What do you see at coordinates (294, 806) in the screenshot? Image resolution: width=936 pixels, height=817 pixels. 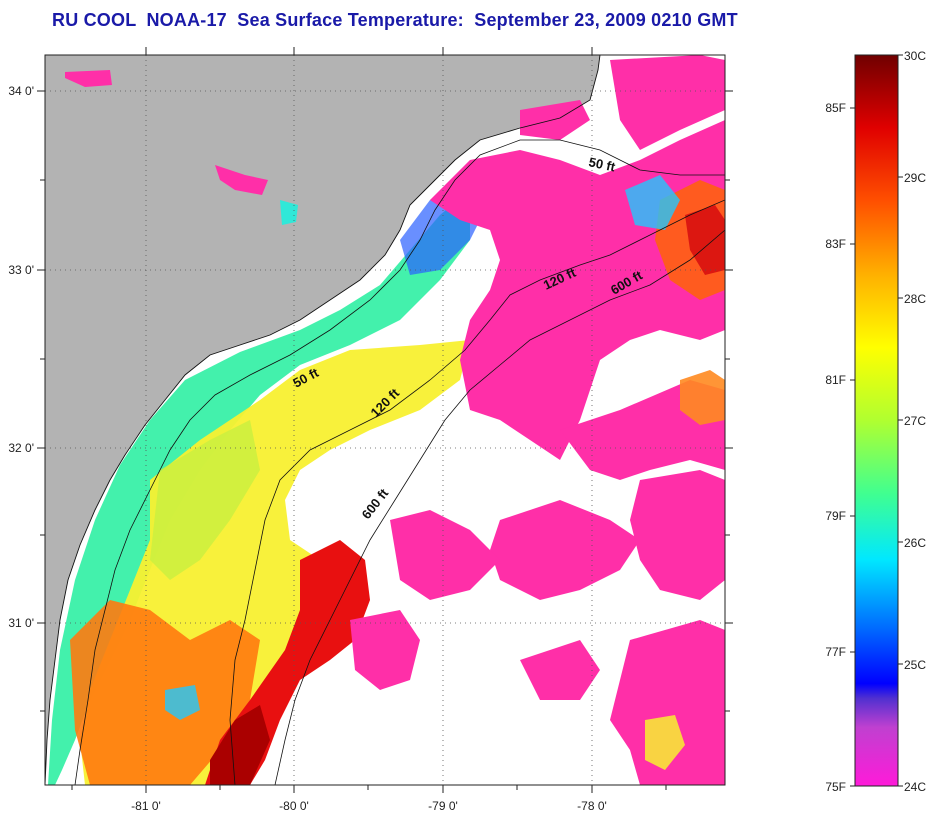 I see `lon-label-80: -80 0'` at bounding box center [294, 806].